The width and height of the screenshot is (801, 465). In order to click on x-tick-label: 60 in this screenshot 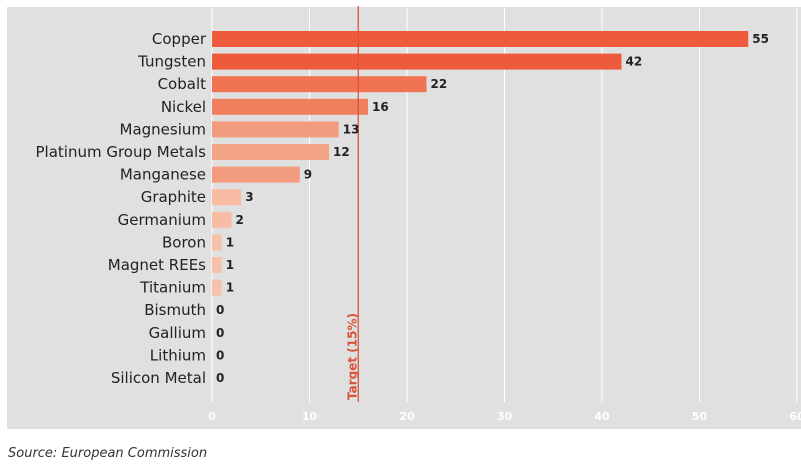, I will do `click(795, 416)`.